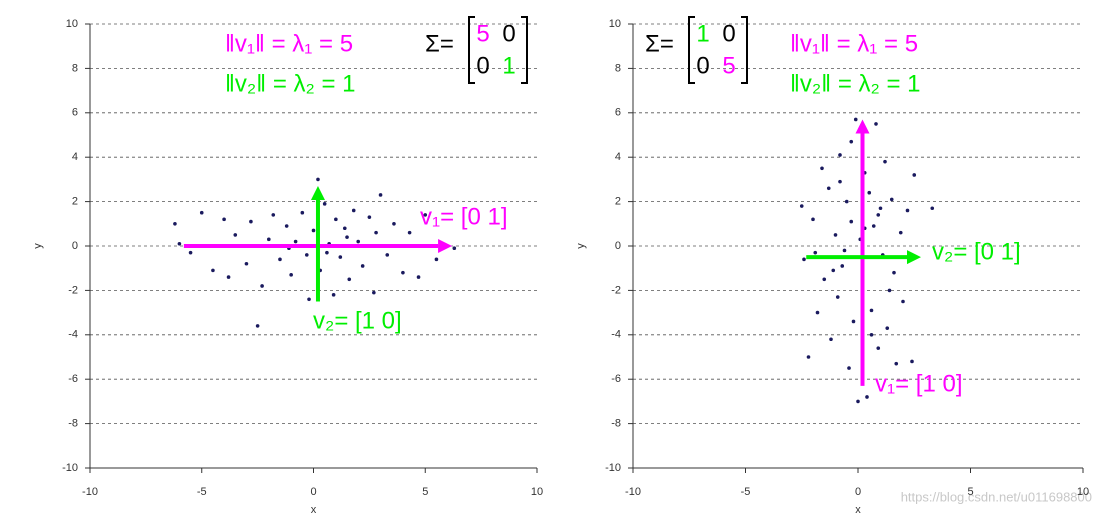 This screenshot has height=514, width=1102. Describe the element at coordinates (616, 290) in the screenshot. I see `y-tick-label: -2` at that location.